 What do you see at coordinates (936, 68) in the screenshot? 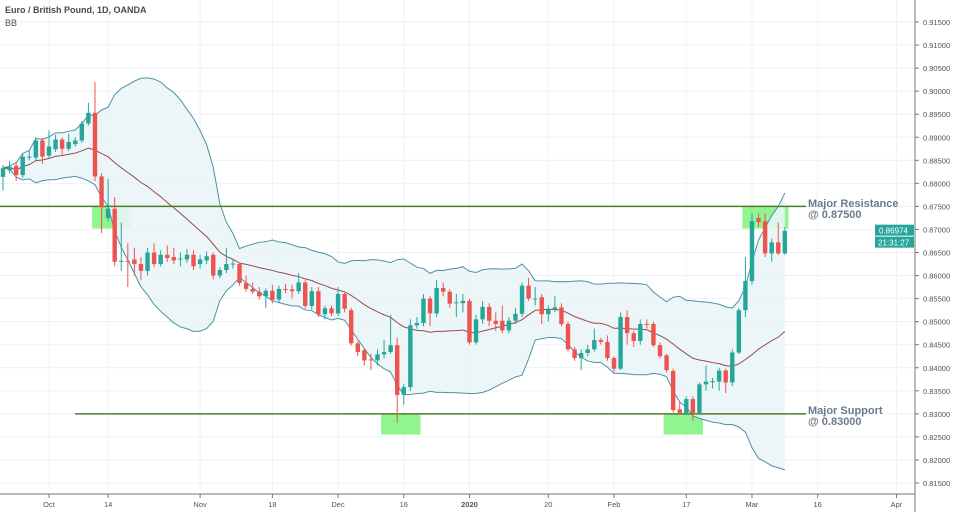
I see `price-tick-label: 0.90500` at bounding box center [936, 68].